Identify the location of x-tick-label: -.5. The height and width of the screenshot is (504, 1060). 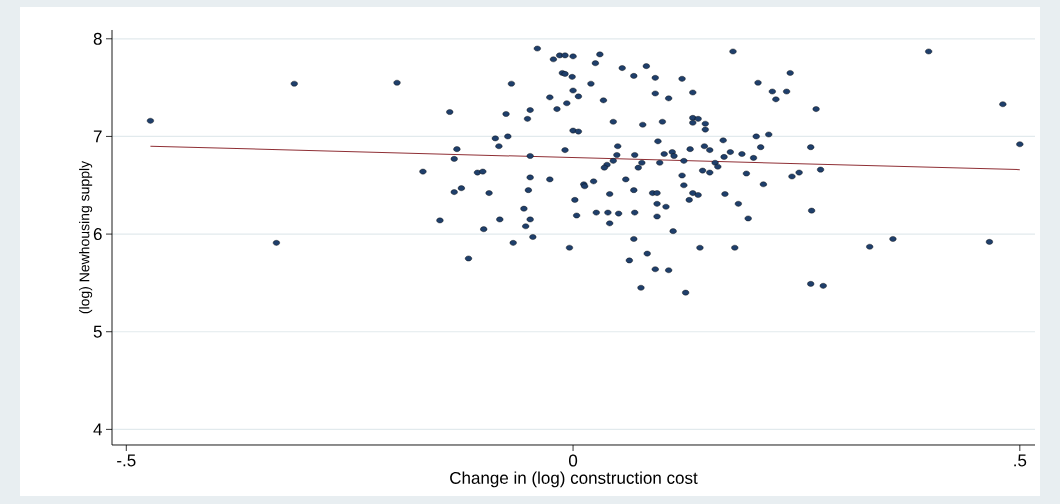
(126, 460).